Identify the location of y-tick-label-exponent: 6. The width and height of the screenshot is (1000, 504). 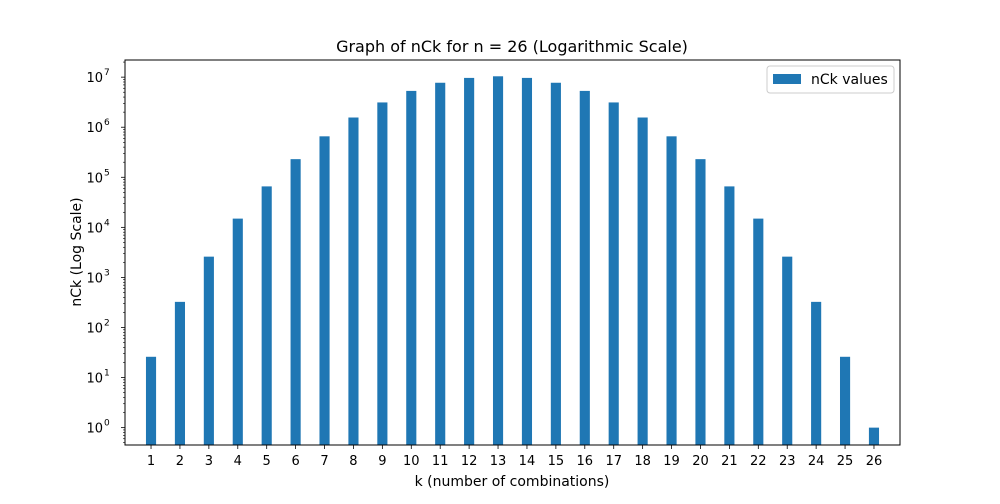
(107, 123).